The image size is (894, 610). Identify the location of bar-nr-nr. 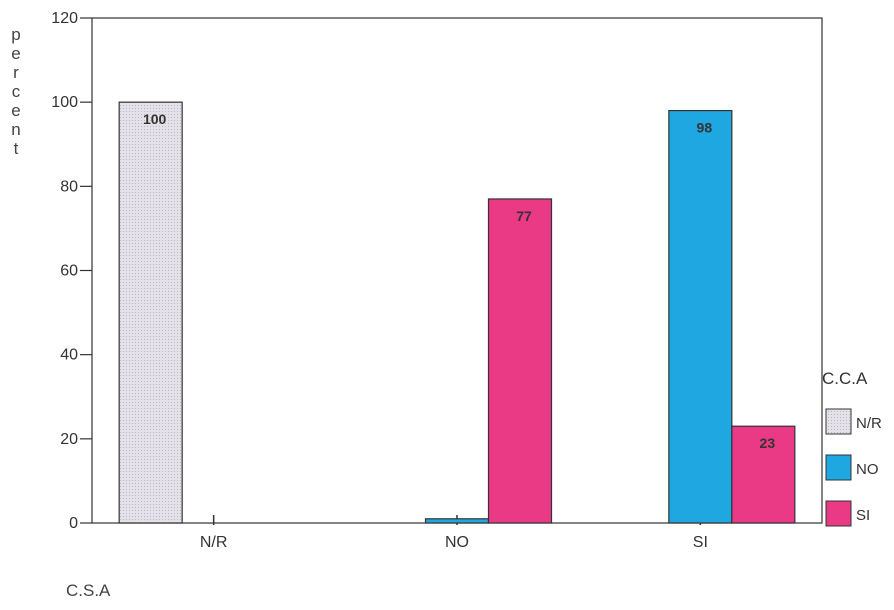
(150, 312).